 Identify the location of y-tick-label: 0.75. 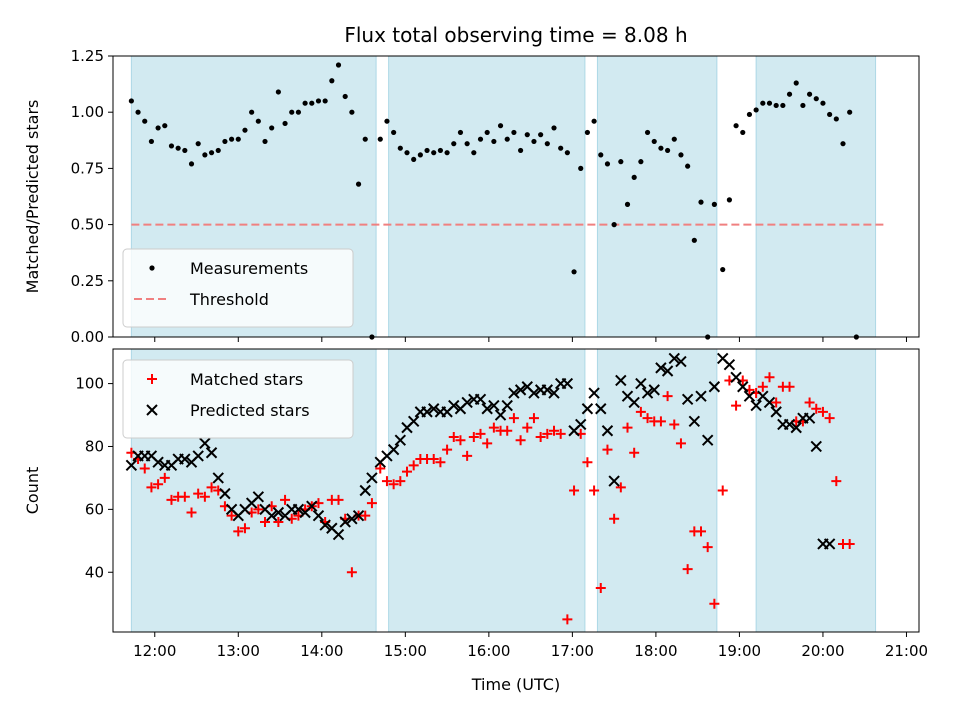
(87, 168).